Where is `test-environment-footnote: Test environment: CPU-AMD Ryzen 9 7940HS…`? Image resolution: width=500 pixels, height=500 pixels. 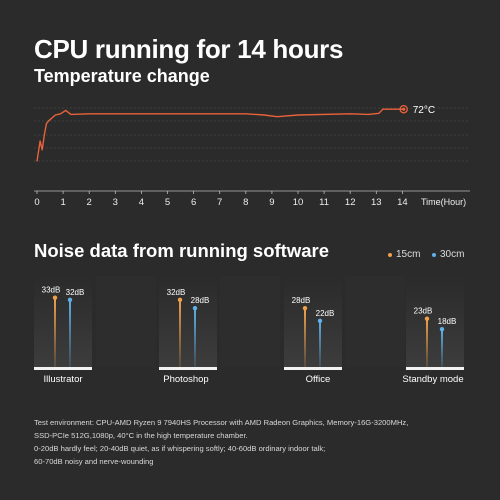 test-environment-footnote: Test environment: CPU-AMD Ryzen 9 7940HS… is located at coordinates (254, 442).